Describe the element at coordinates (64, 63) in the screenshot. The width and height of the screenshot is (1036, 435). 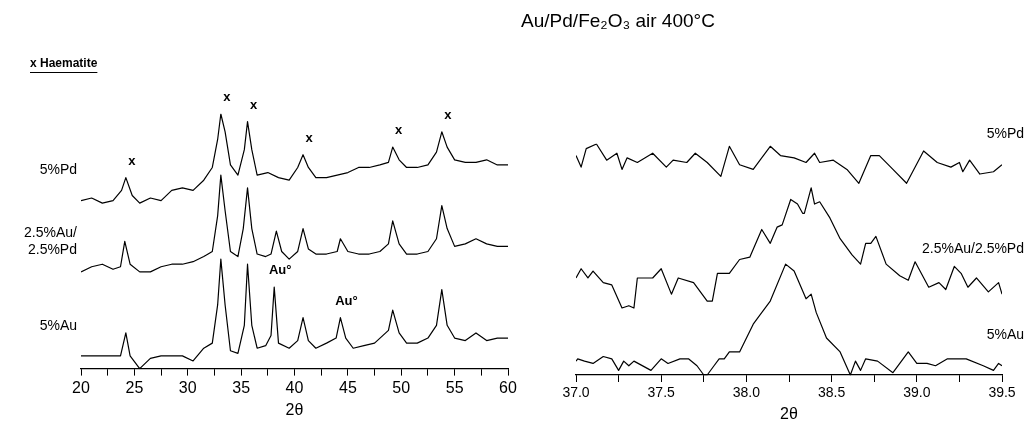
I see `text: x Haematite` at that location.